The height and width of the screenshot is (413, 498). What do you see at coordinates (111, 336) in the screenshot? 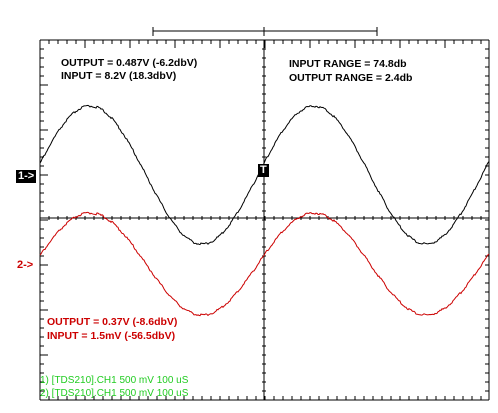
I see `ch2-input-readout: INPUT = 1.5mV (-56.5dbV)` at bounding box center [111, 336].